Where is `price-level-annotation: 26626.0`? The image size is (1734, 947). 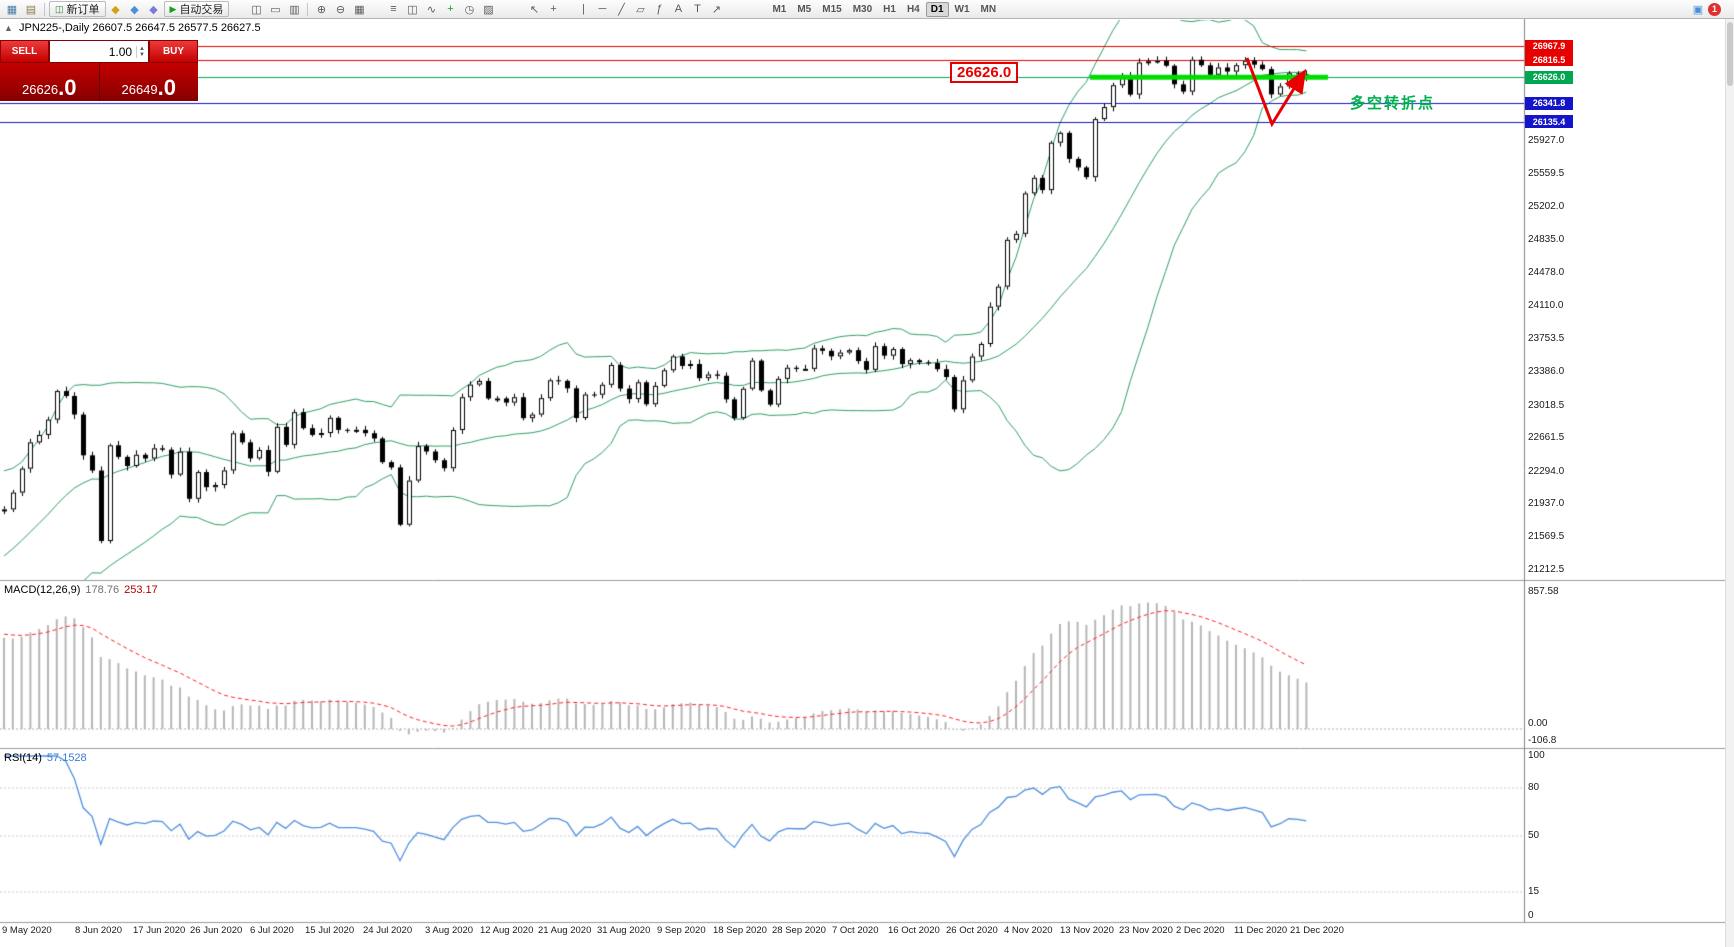 price-level-annotation: 26626.0 is located at coordinates (984, 72).